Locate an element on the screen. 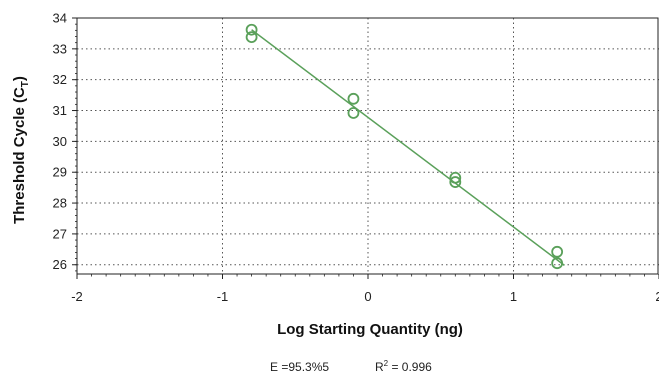  y-tick-label: 33 is located at coordinates (60, 48).